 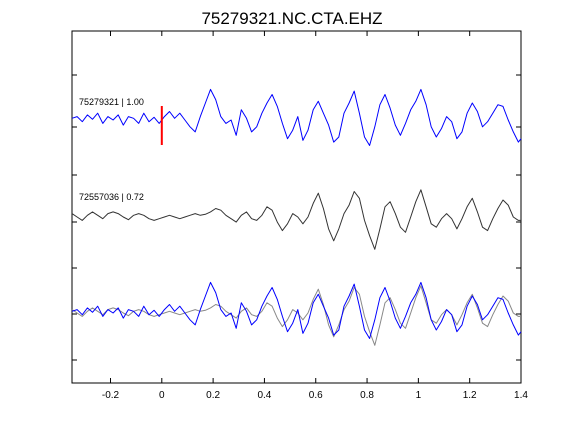 What do you see at coordinates (419, 395) in the screenshot?
I see `x-tick-label: 1` at bounding box center [419, 395].